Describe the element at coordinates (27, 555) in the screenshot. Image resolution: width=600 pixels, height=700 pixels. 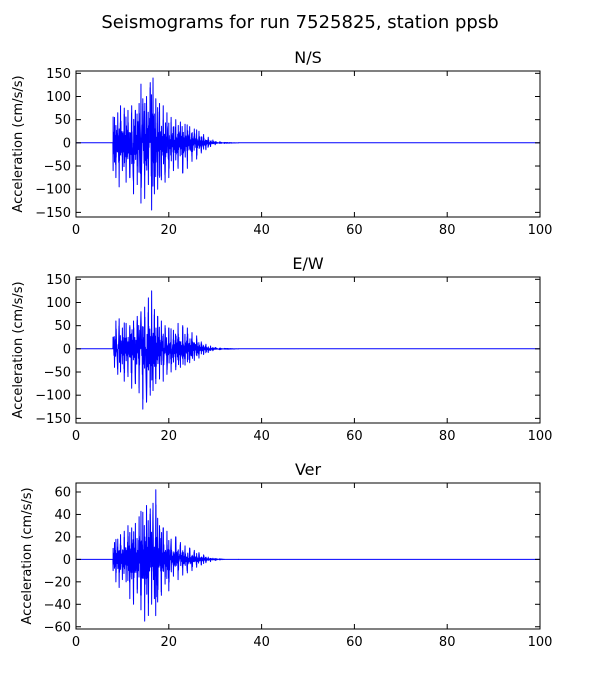
I see `y-axis-label-ver: Acceleration (cm/s/s)` at that location.